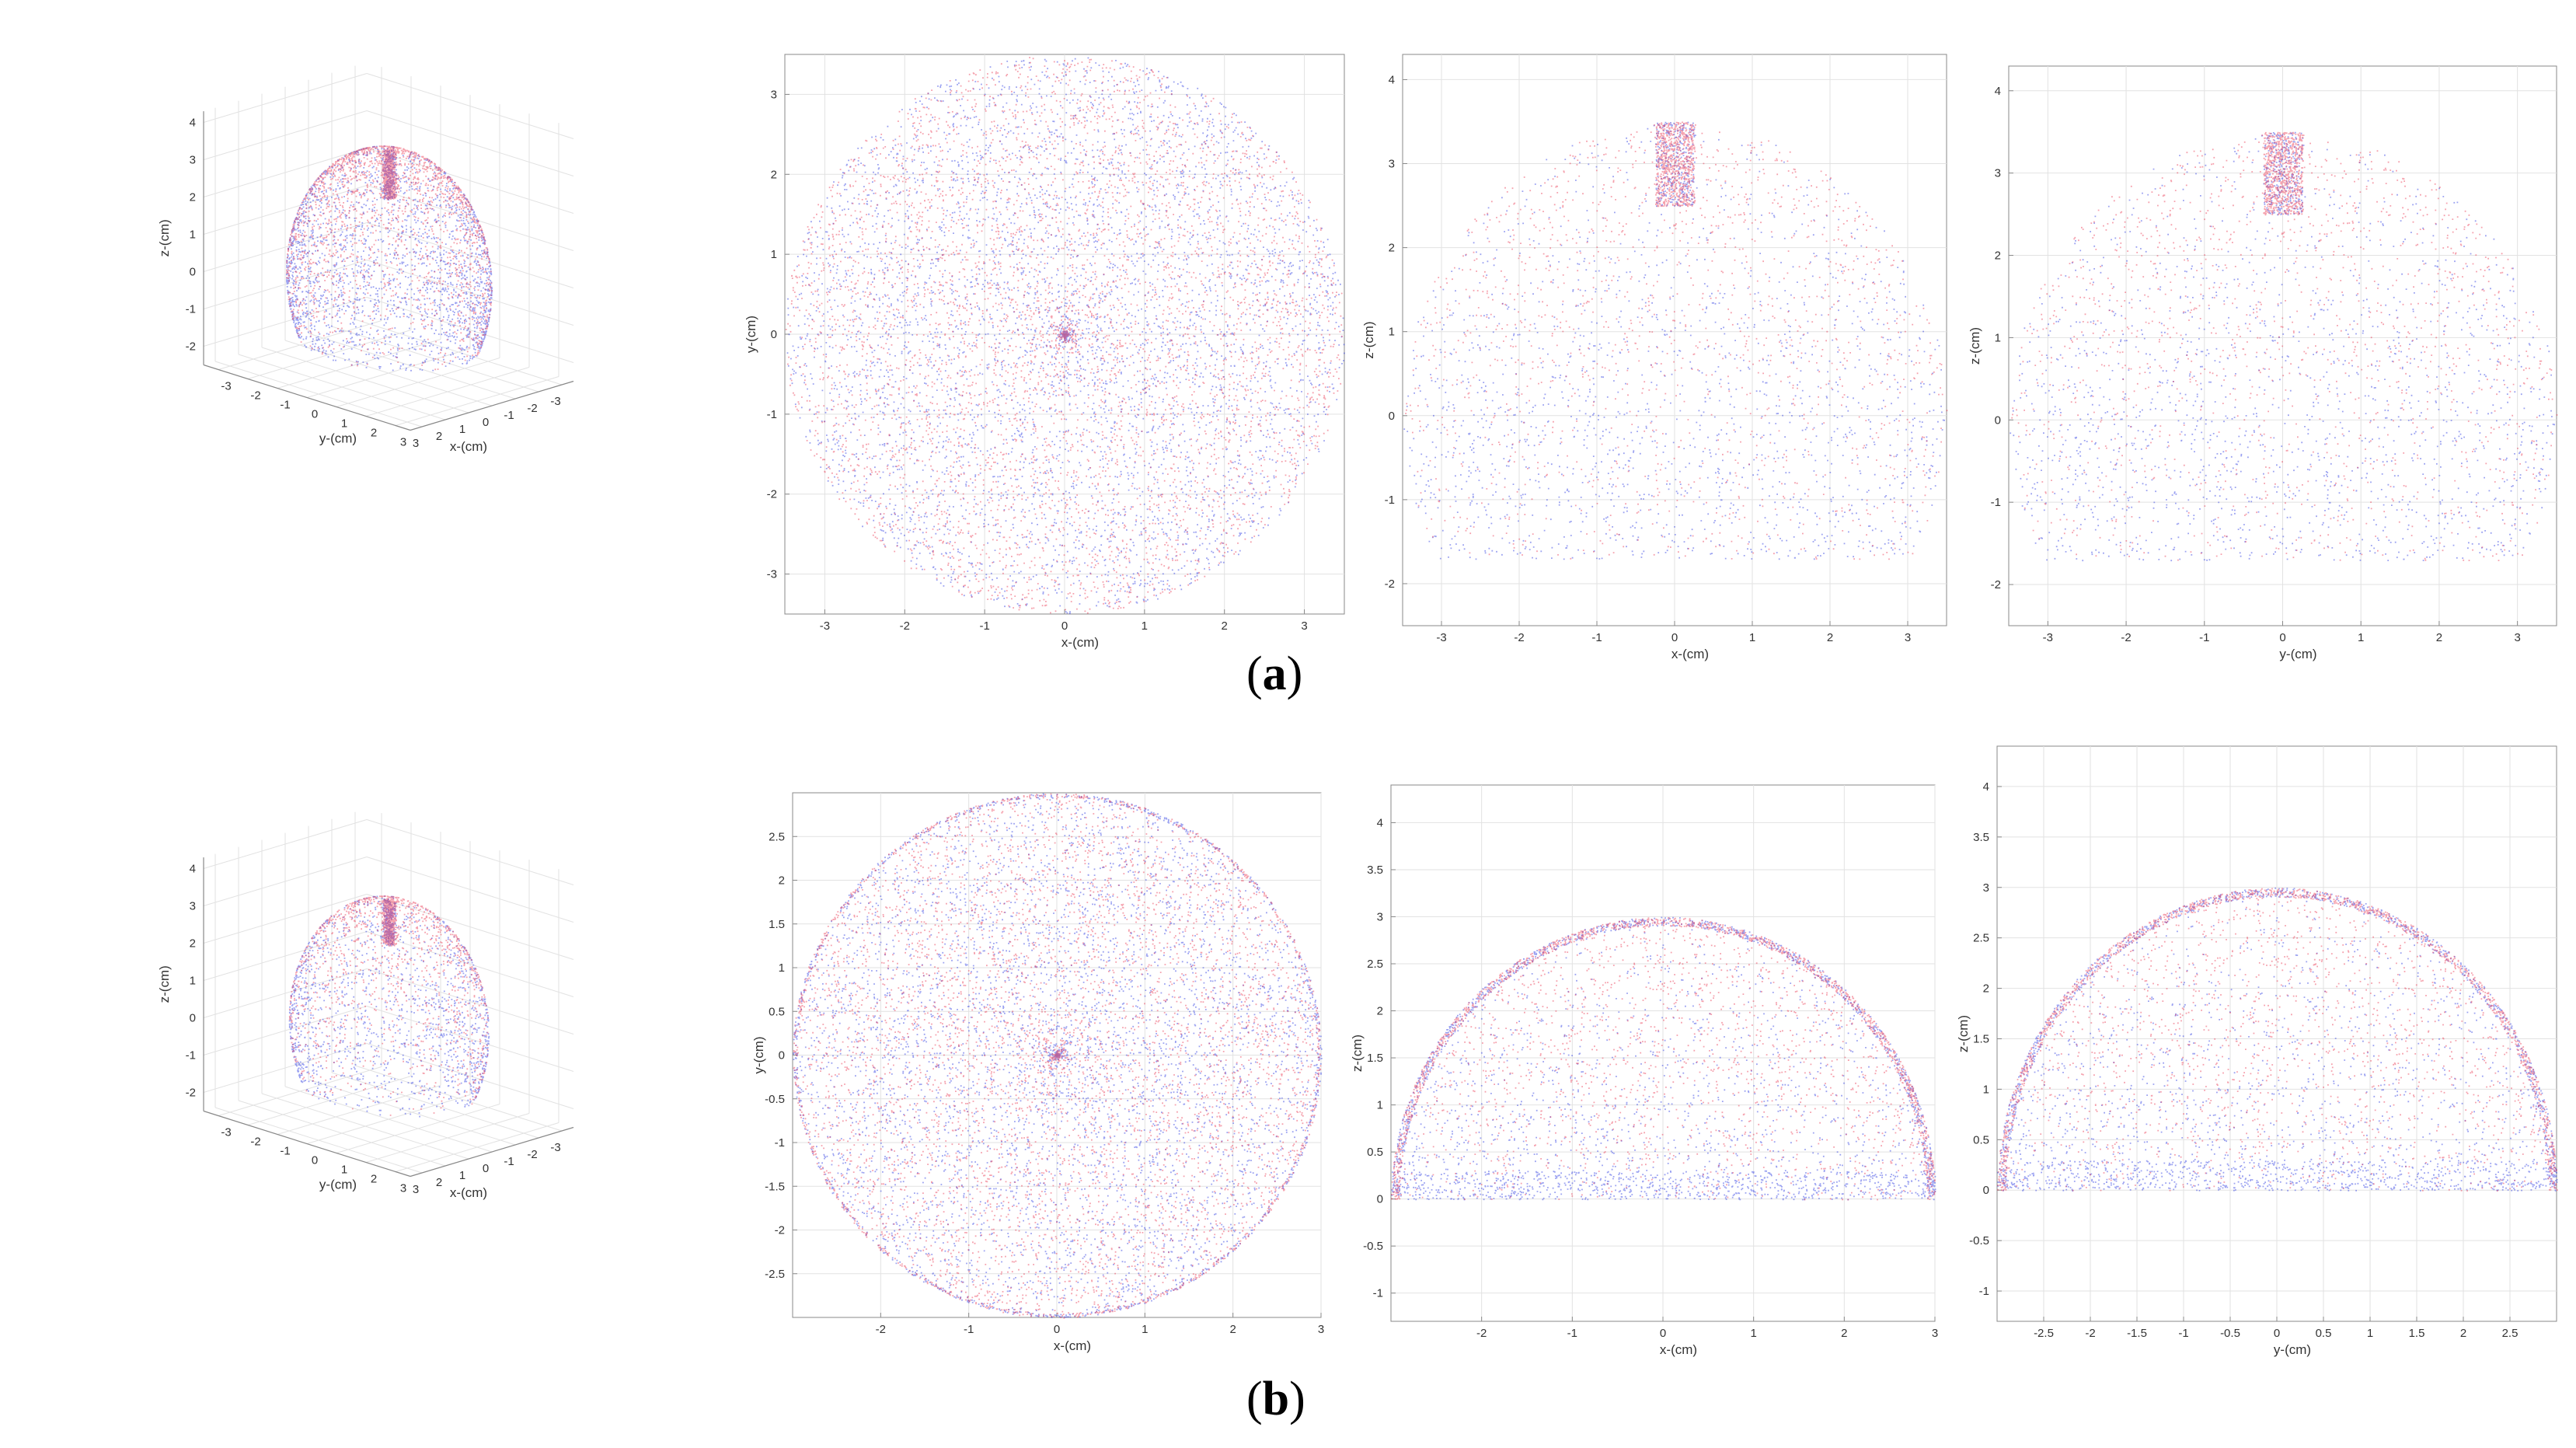 The height and width of the screenshot is (1448, 2576). What do you see at coordinates (555, 1147) in the screenshot?
I see `tick-x-4-0: -3` at bounding box center [555, 1147].